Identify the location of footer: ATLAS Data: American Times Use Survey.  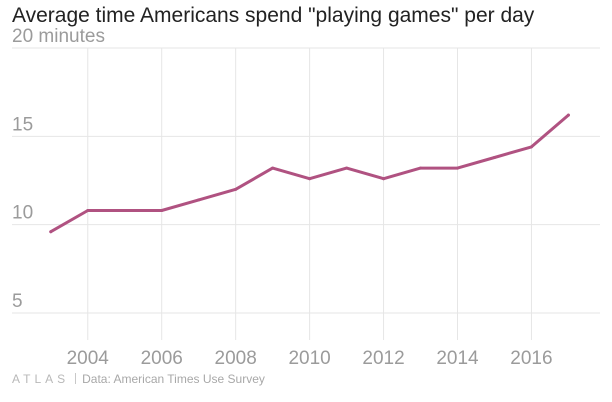
(138, 379).